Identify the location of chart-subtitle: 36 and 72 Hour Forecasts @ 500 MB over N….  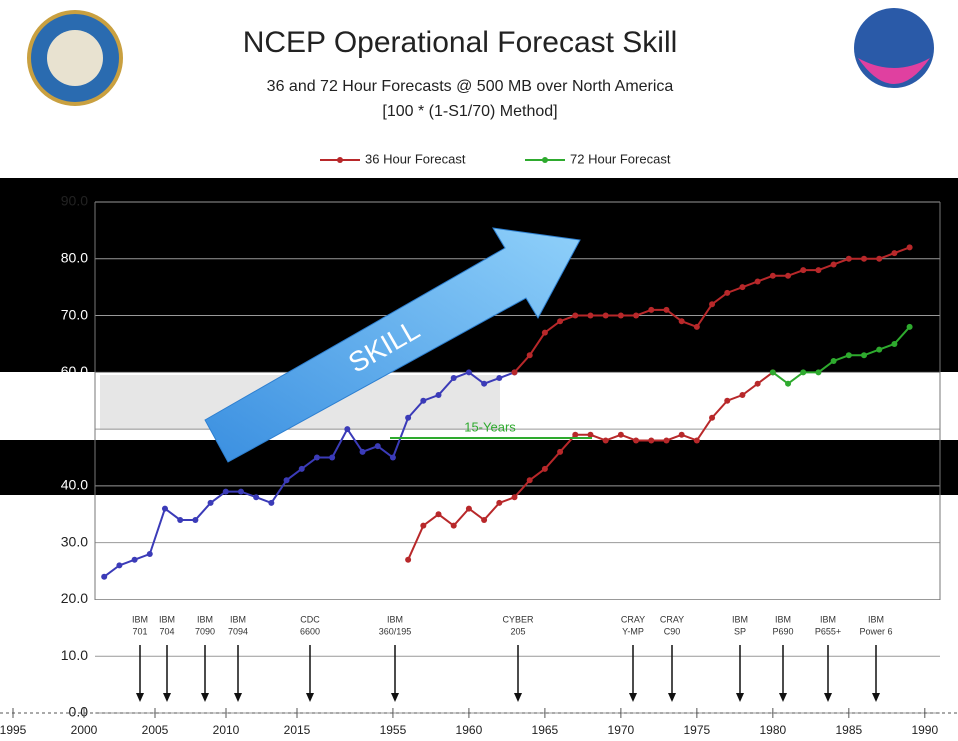
(470, 86).